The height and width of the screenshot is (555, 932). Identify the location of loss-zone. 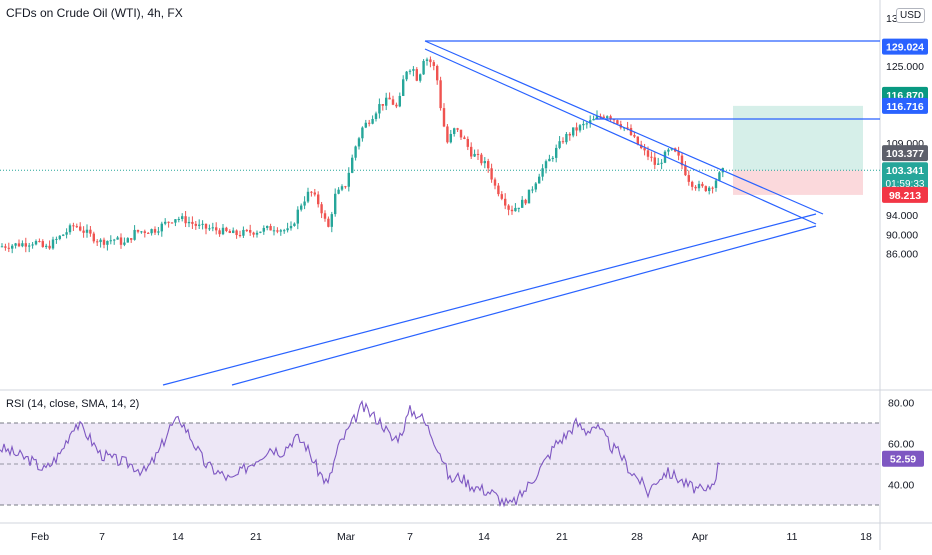
(798, 182).